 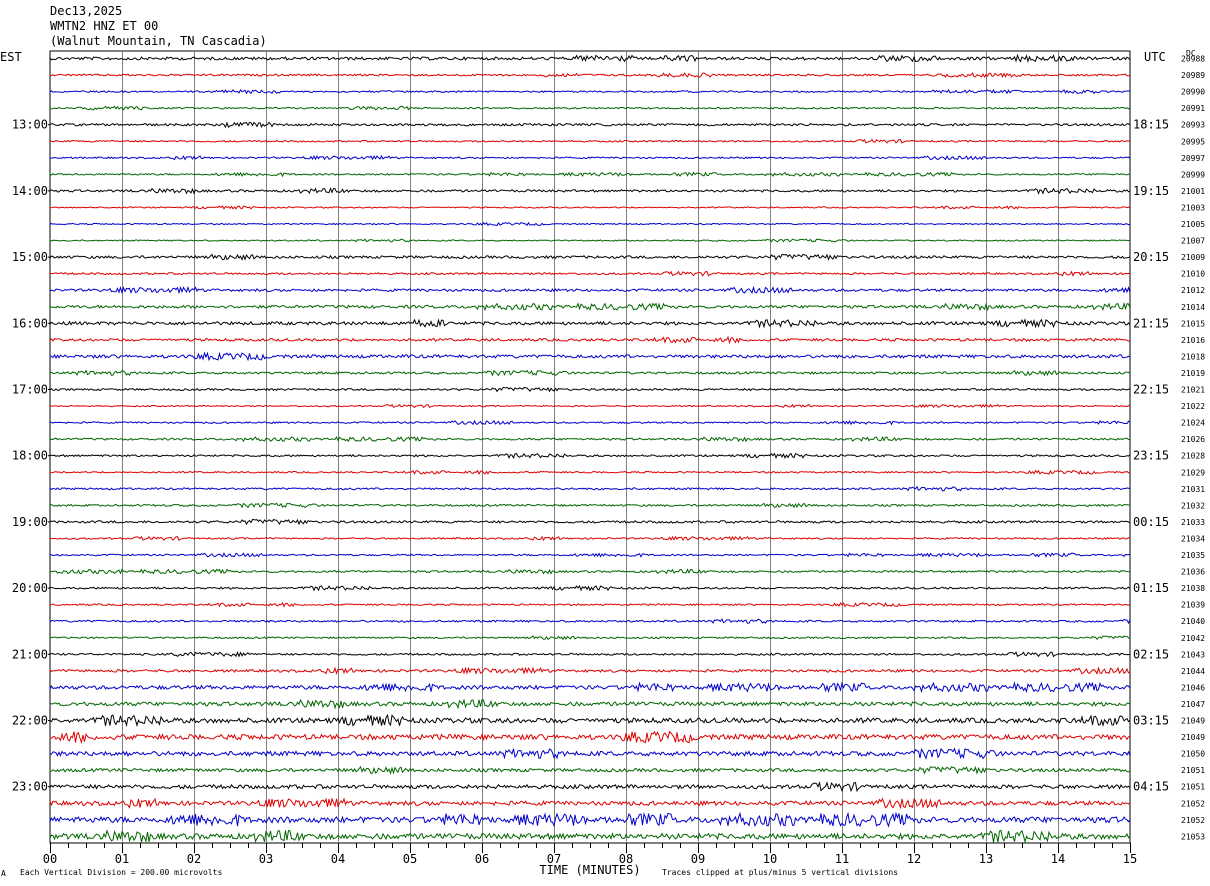 I want to click on dc-value: 21009, so click(x=1193, y=257).